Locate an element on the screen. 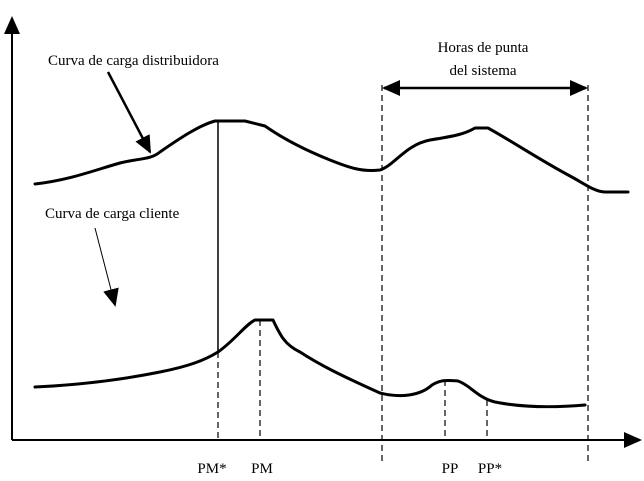  tick-label: PP is located at coordinates (450, 469).